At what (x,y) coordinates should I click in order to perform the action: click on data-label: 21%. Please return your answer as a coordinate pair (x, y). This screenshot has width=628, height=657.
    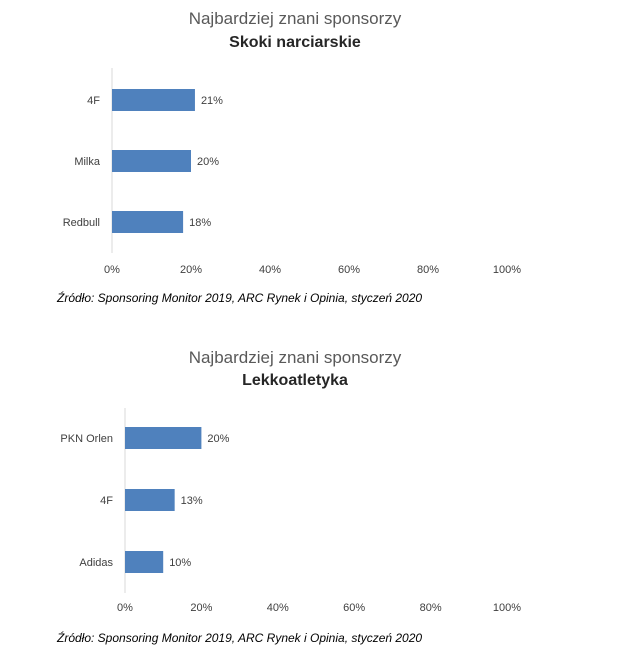
    Looking at the image, I should click on (212, 101).